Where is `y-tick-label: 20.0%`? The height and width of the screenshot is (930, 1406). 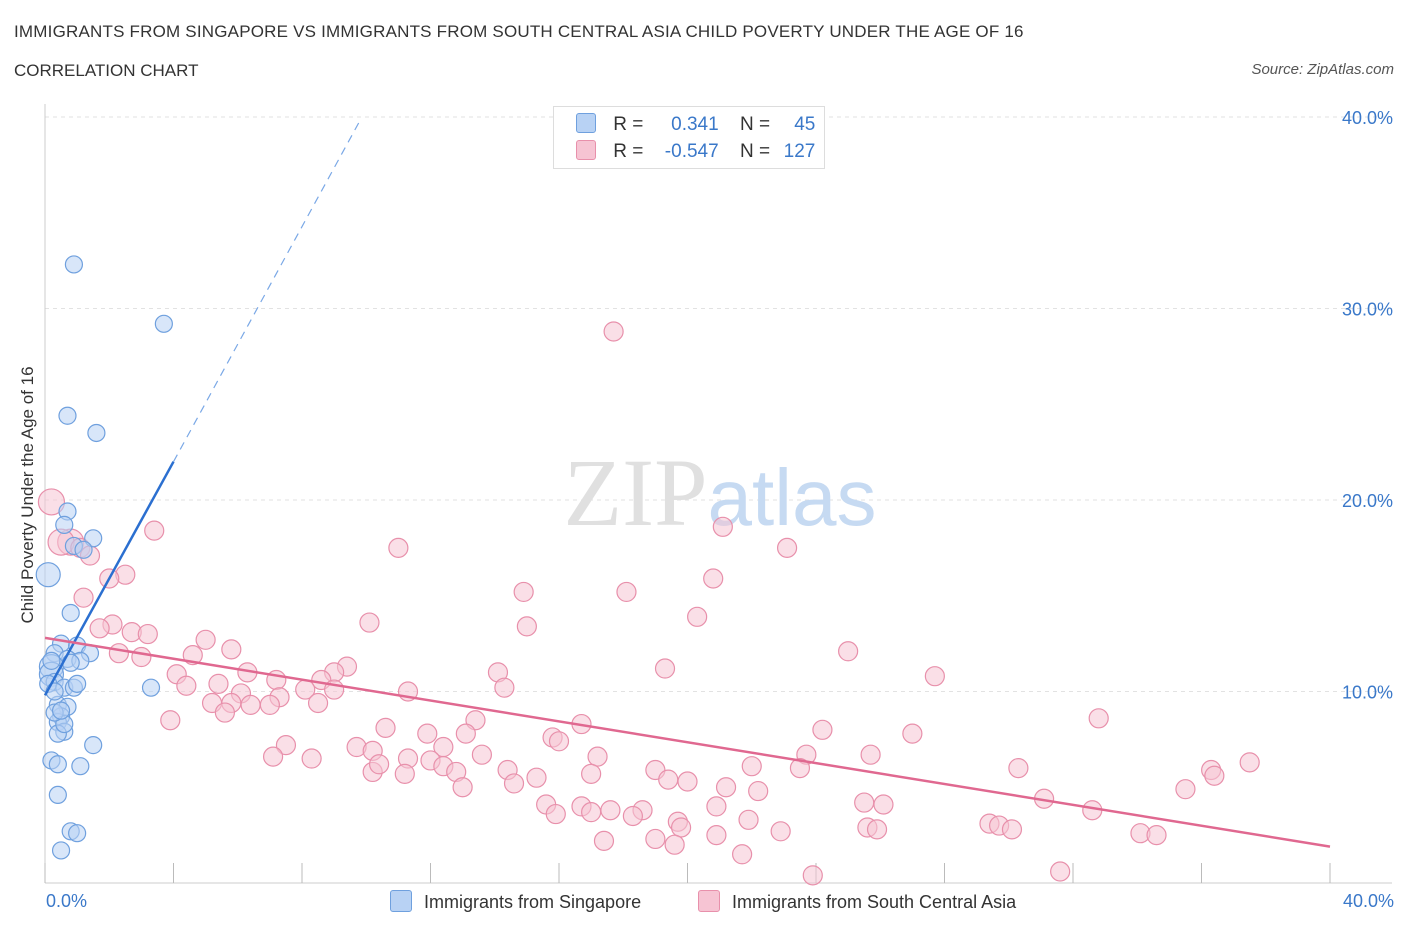 y-tick-label: 20.0% is located at coordinates (1367, 501).